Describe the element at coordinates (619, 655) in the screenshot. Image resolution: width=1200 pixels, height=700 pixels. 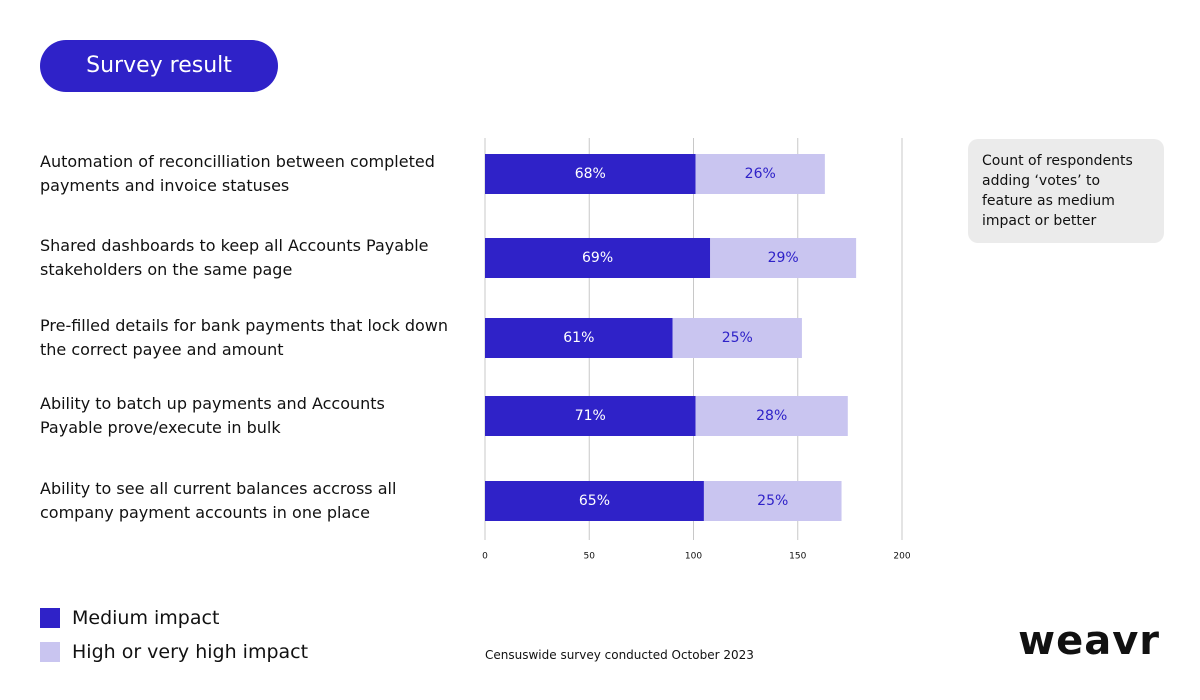
I see `source: Censuswide survey conducted October 2023` at that location.